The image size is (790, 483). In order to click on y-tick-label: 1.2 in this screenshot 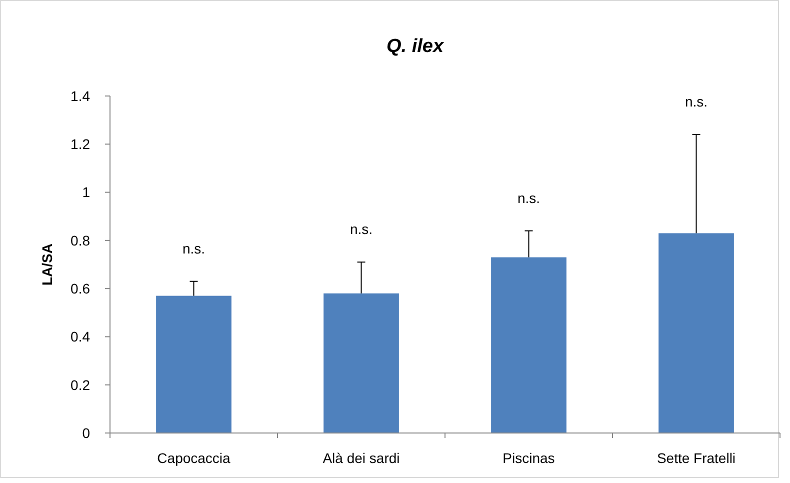, I will do `click(80, 144)`.